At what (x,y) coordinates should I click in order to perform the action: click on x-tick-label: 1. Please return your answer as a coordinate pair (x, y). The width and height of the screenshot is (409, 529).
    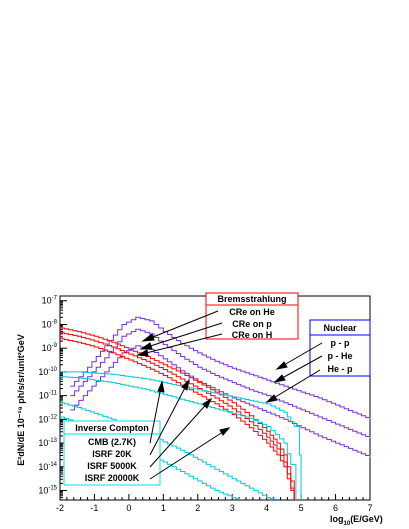
    Looking at the image, I should click on (163, 508).